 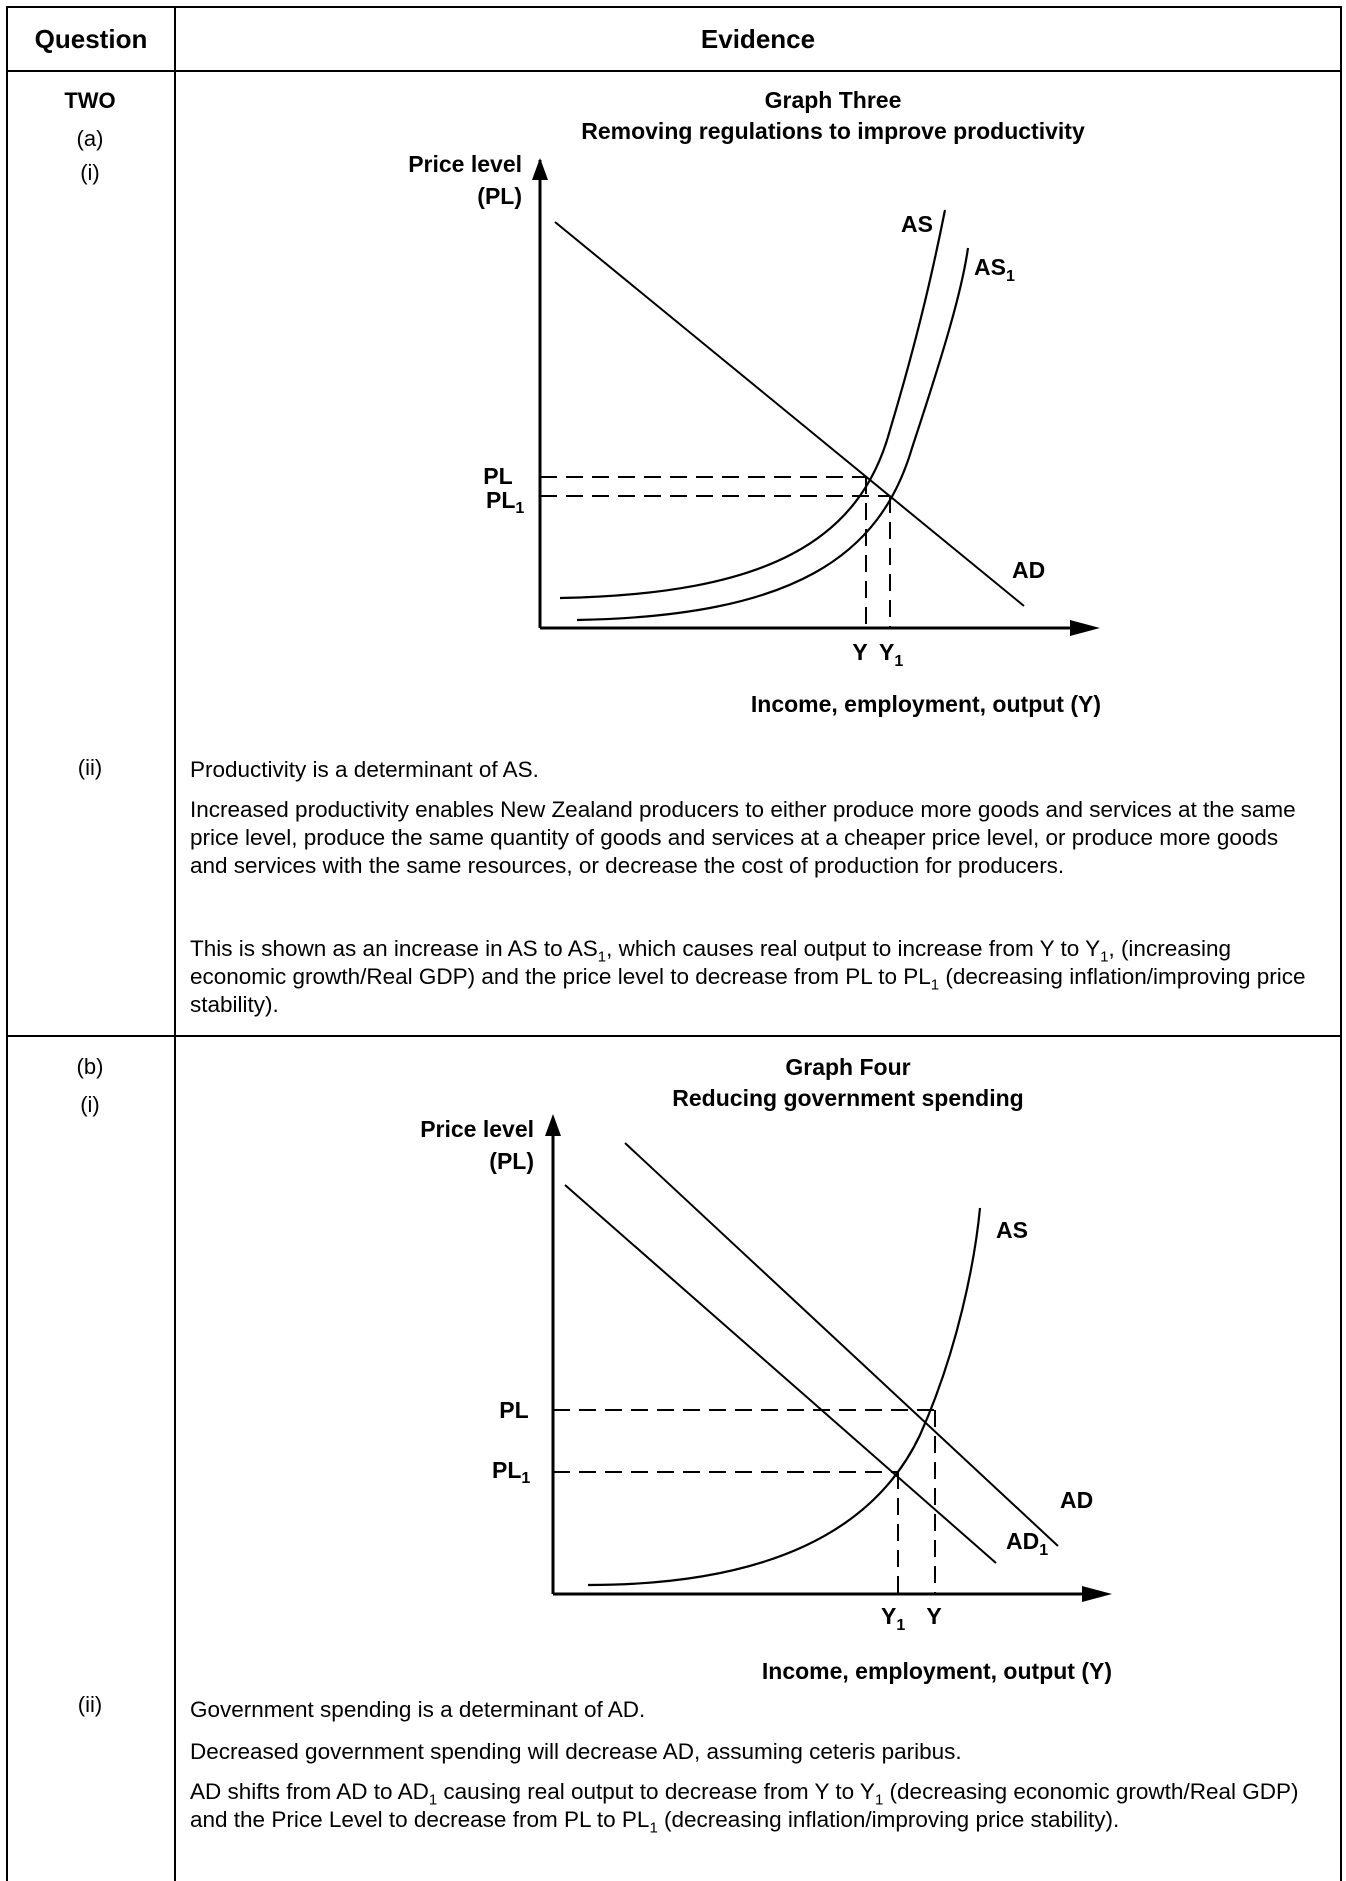 What do you see at coordinates (933, 1616) in the screenshot?
I see `graph-four-y-label: Y` at bounding box center [933, 1616].